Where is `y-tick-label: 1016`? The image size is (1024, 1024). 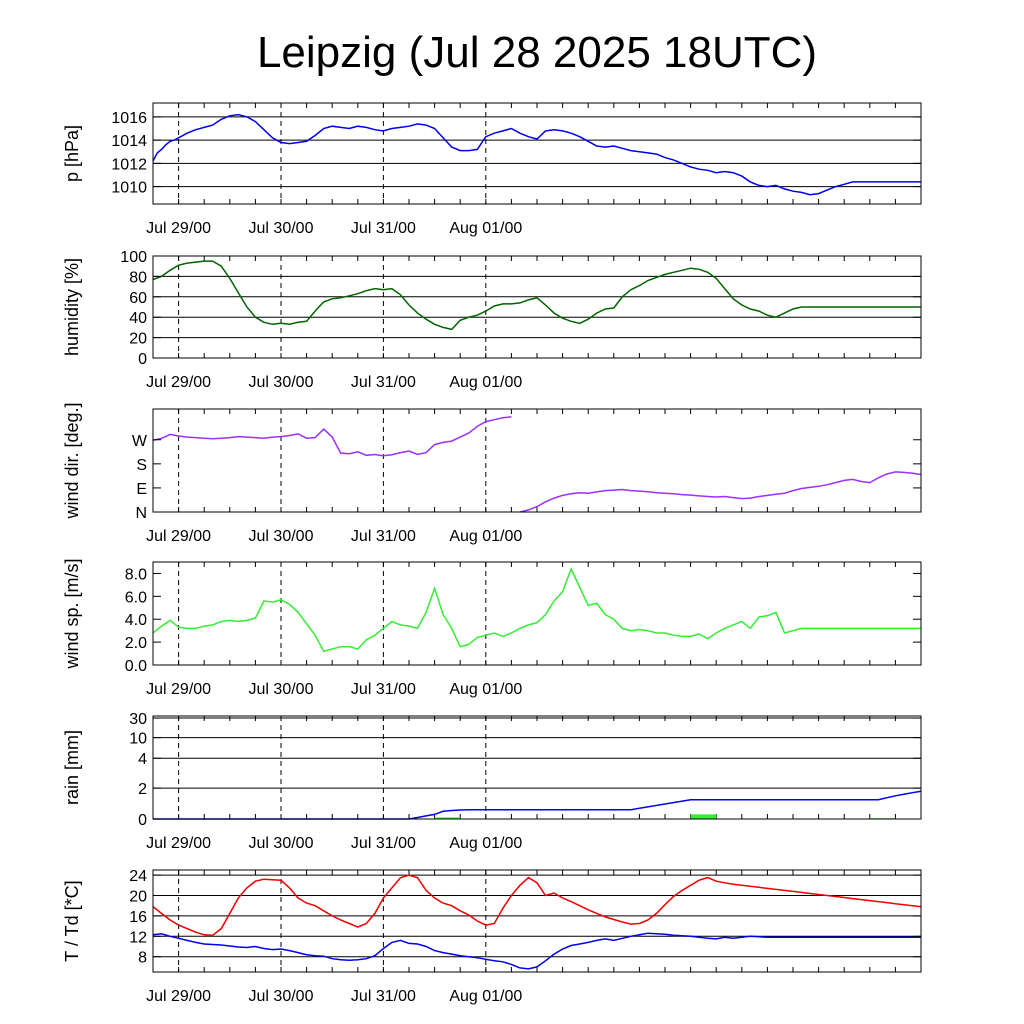
y-tick-label: 1016 is located at coordinates (129, 118).